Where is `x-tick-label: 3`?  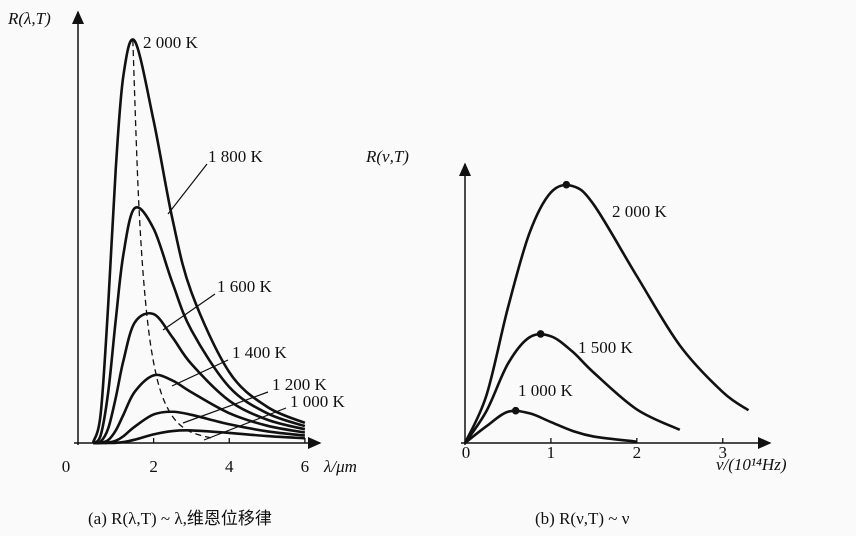 x-tick-label: 3 is located at coordinates (722, 452).